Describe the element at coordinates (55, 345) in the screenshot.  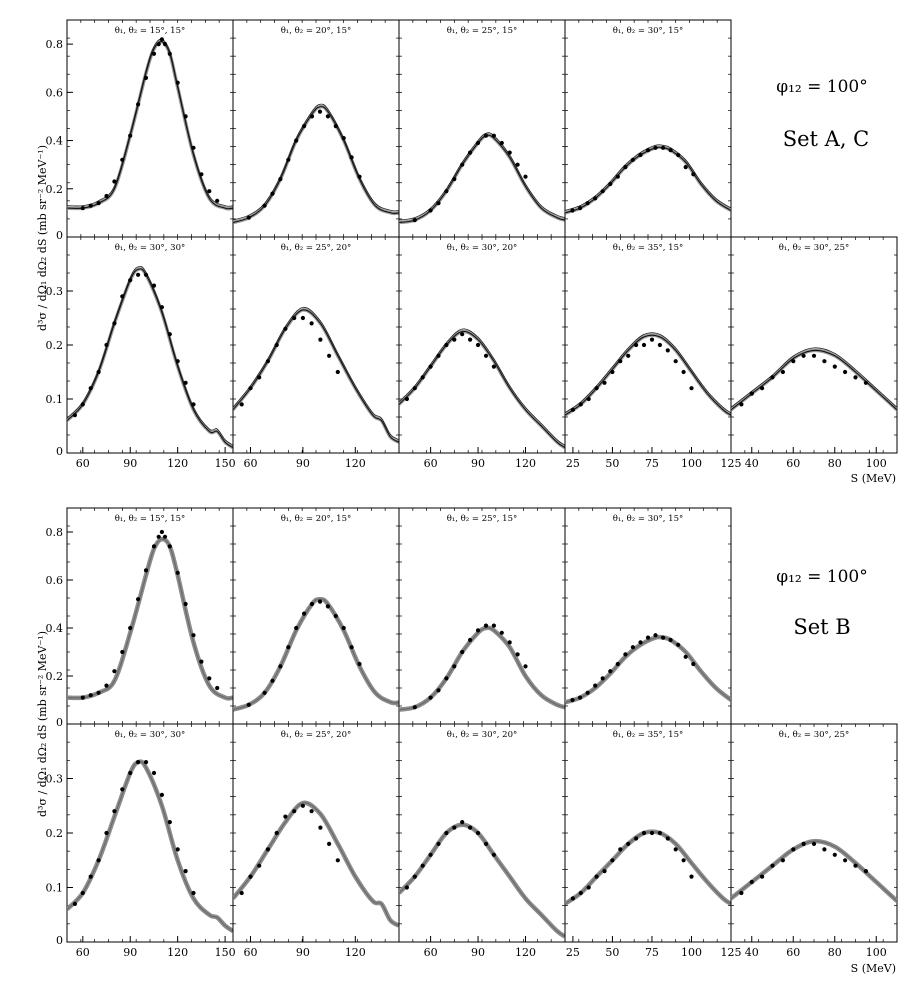
I see `y-tick-label: 0.2` at that location.